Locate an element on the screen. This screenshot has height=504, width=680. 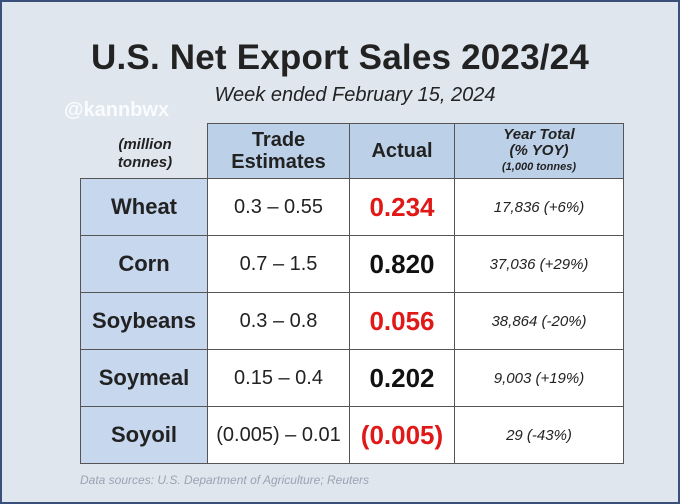
actual-value: 0.056 is located at coordinates (402, 321).